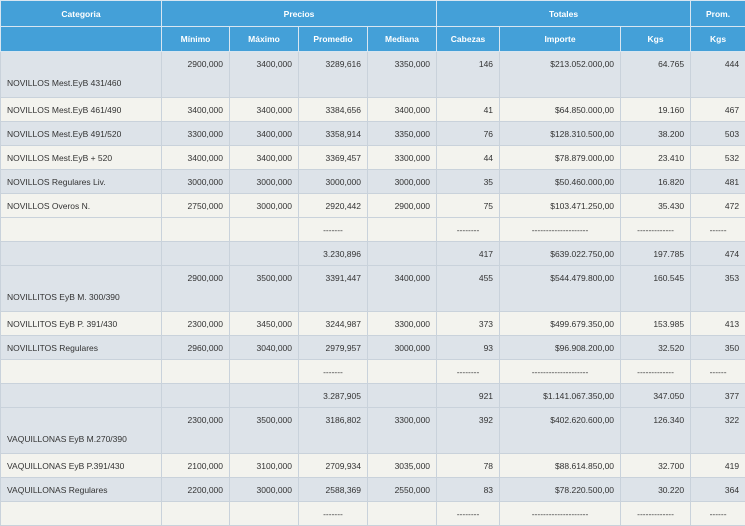 The width and height of the screenshot is (745, 526). What do you see at coordinates (468, 466) in the screenshot?
I see `row-cabezas: 78` at bounding box center [468, 466].